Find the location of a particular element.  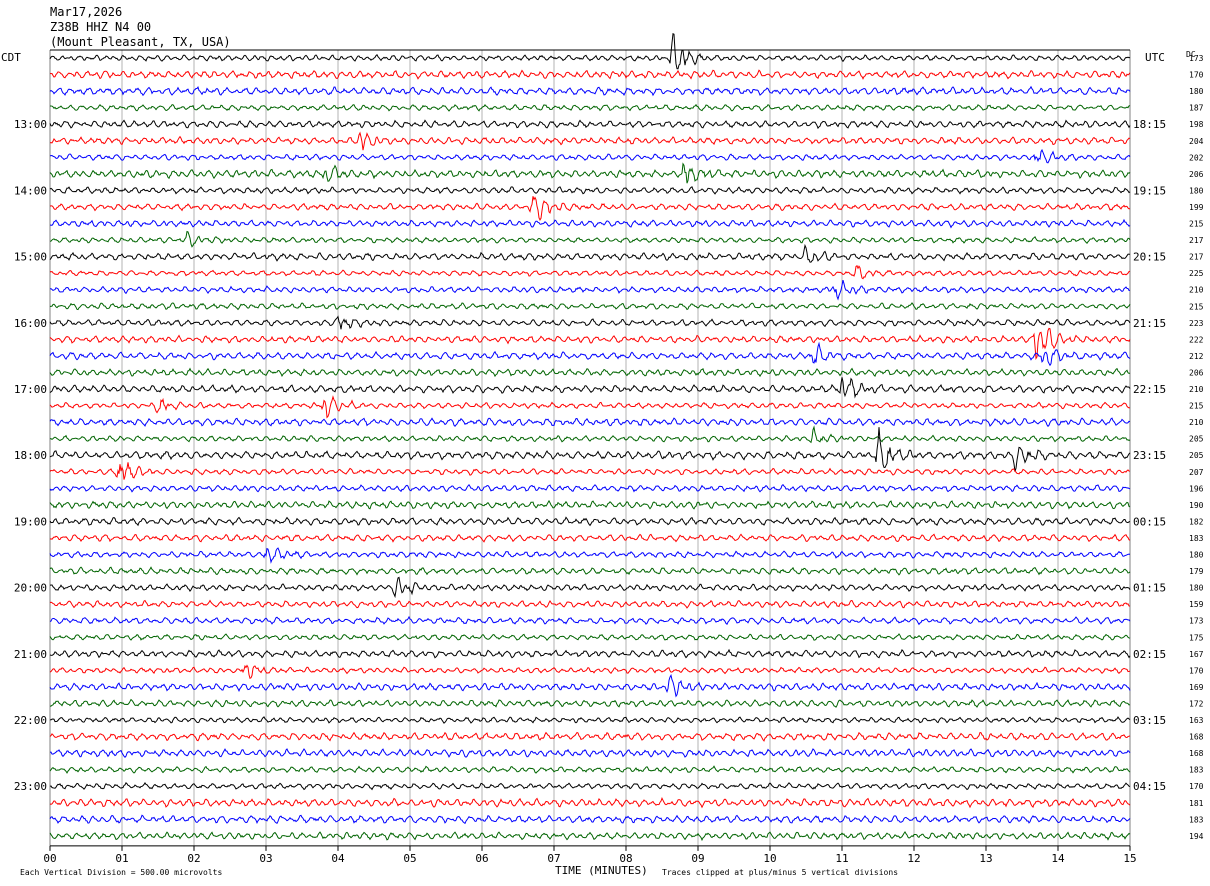

left-hour-label: 19:00 is located at coordinates (30, 521).